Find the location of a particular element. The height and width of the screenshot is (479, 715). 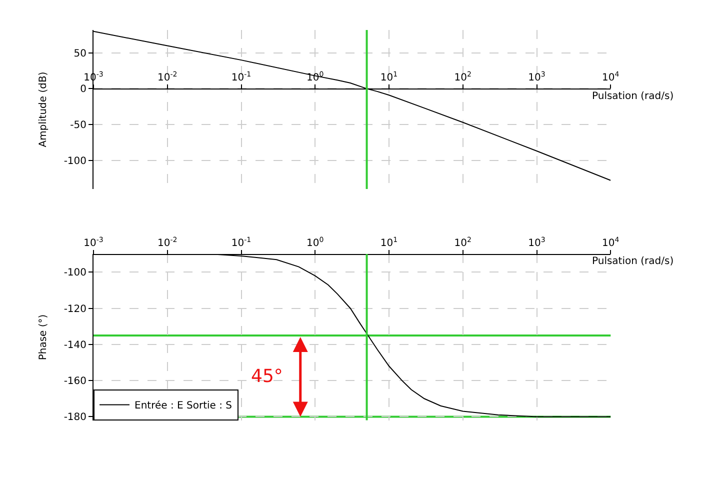

y-axis-title: Phase (°) is located at coordinates (43, 337).